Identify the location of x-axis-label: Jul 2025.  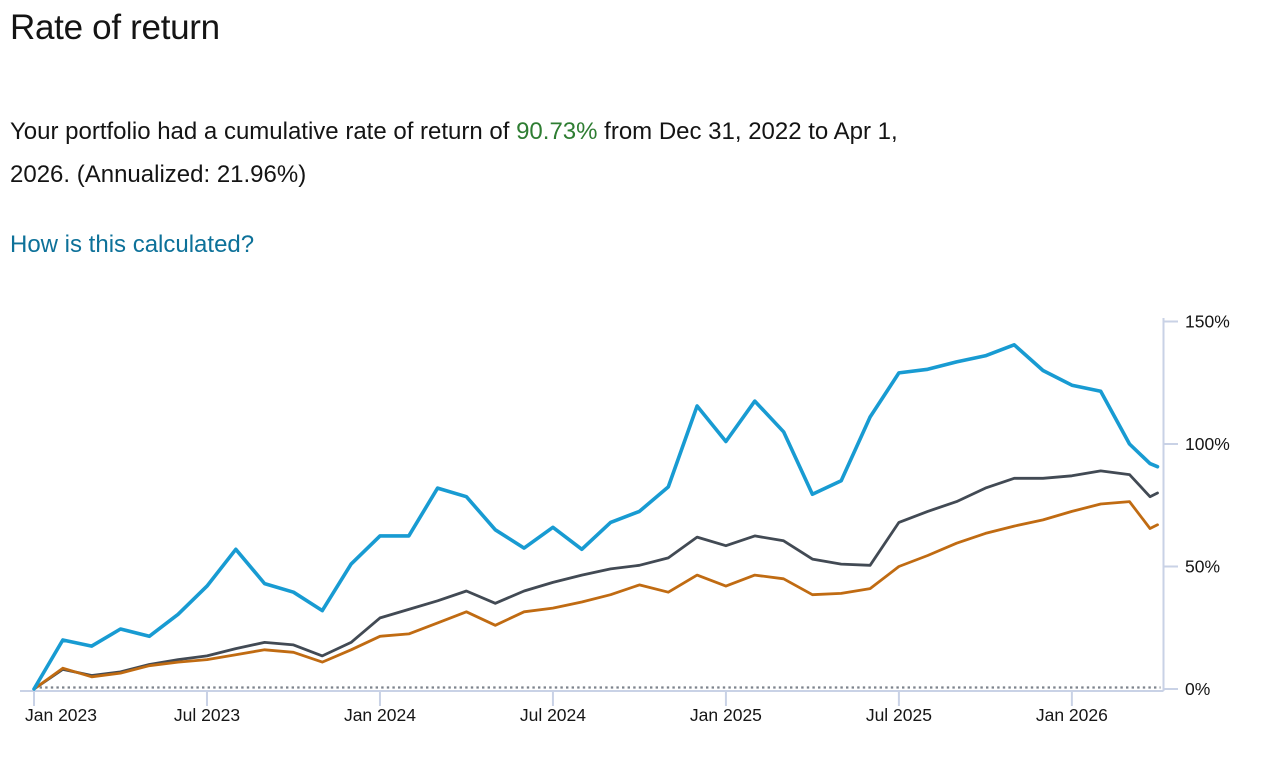
(899, 715).